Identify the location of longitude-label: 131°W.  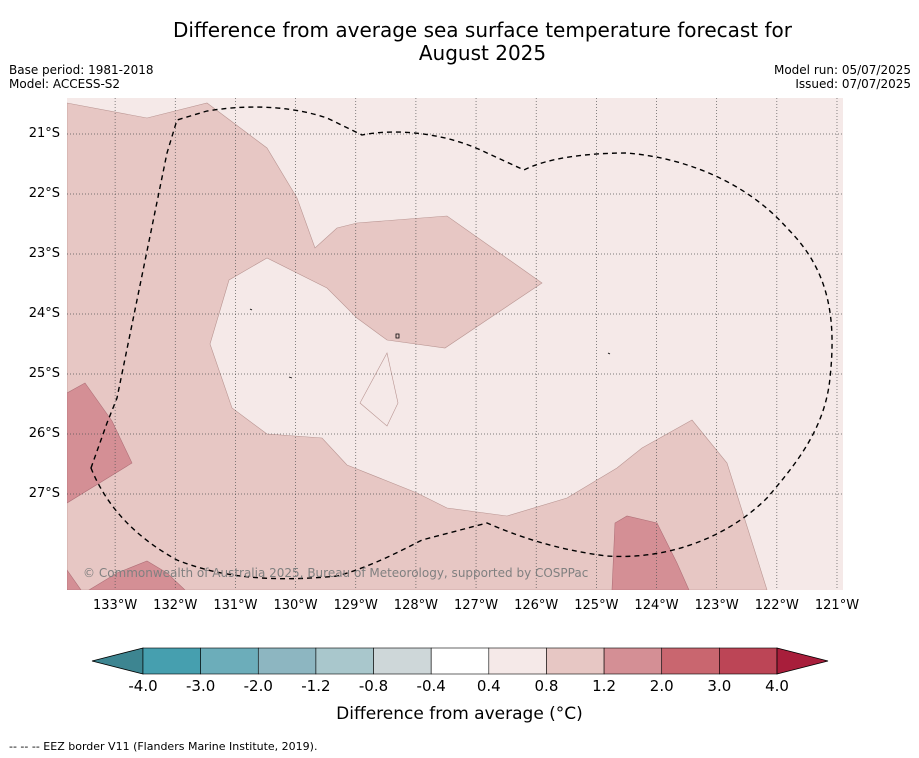
(235, 605).